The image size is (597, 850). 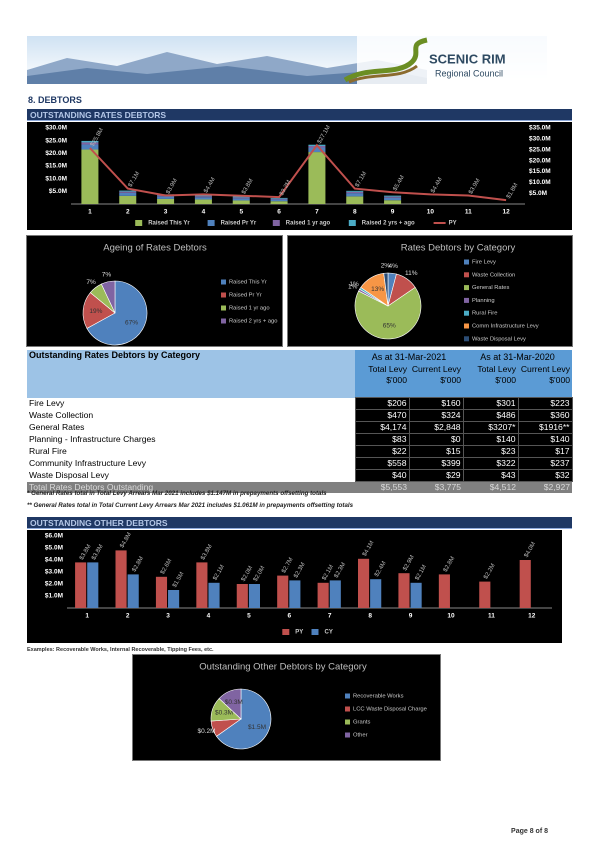 I want to click on legend-label: General Rates, so click(x=490, y=288).